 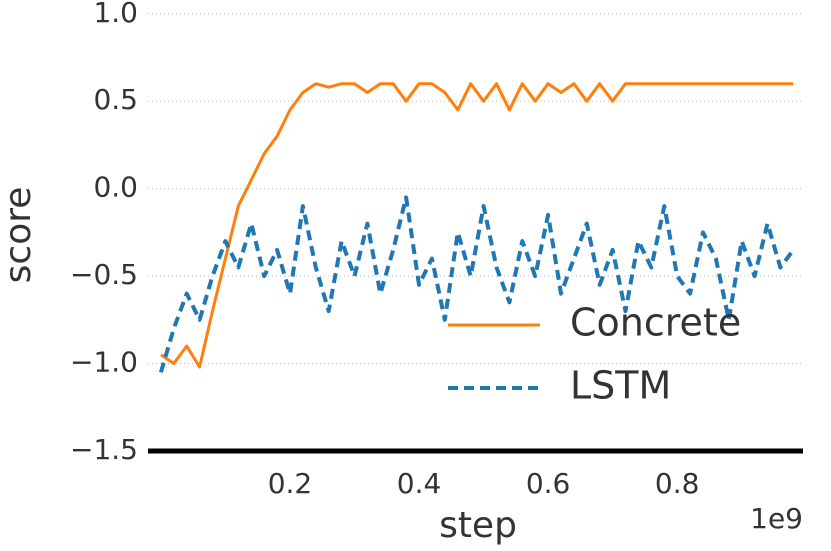 I want to click on y-tick-label: −1.5, so click(x=104, y=449).